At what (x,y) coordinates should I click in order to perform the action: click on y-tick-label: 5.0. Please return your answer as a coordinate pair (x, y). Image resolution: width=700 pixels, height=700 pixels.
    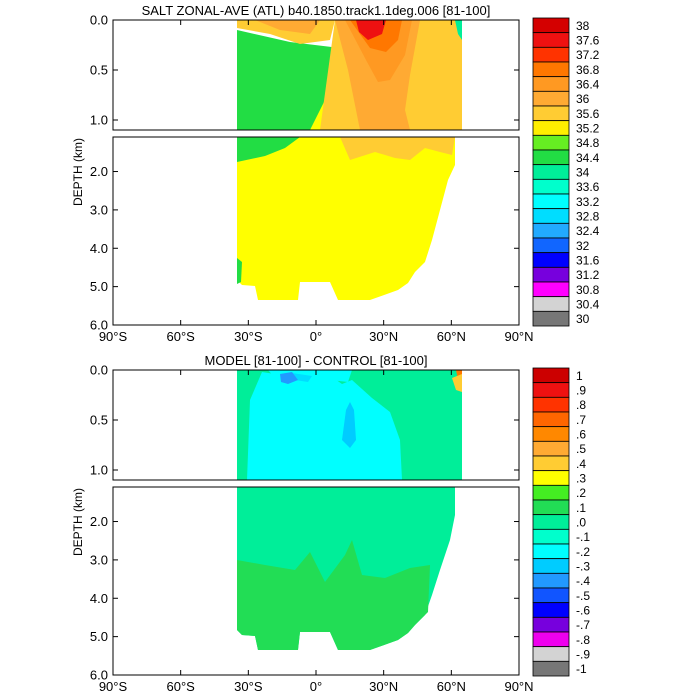
    Looking at the image, I should click on (99, 286).